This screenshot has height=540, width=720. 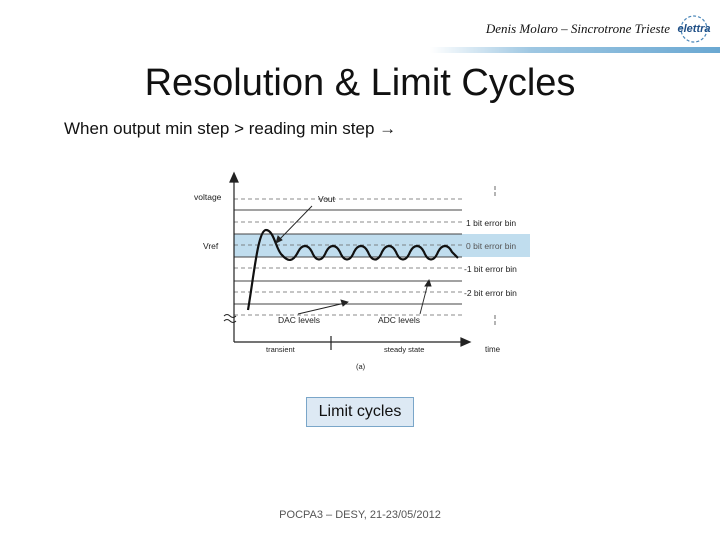 What do you see at coordinates (490, 293) in the screenshot?
I see `bin-label-minus-2: -2 bit error bin` at bounding box center [490, 293].